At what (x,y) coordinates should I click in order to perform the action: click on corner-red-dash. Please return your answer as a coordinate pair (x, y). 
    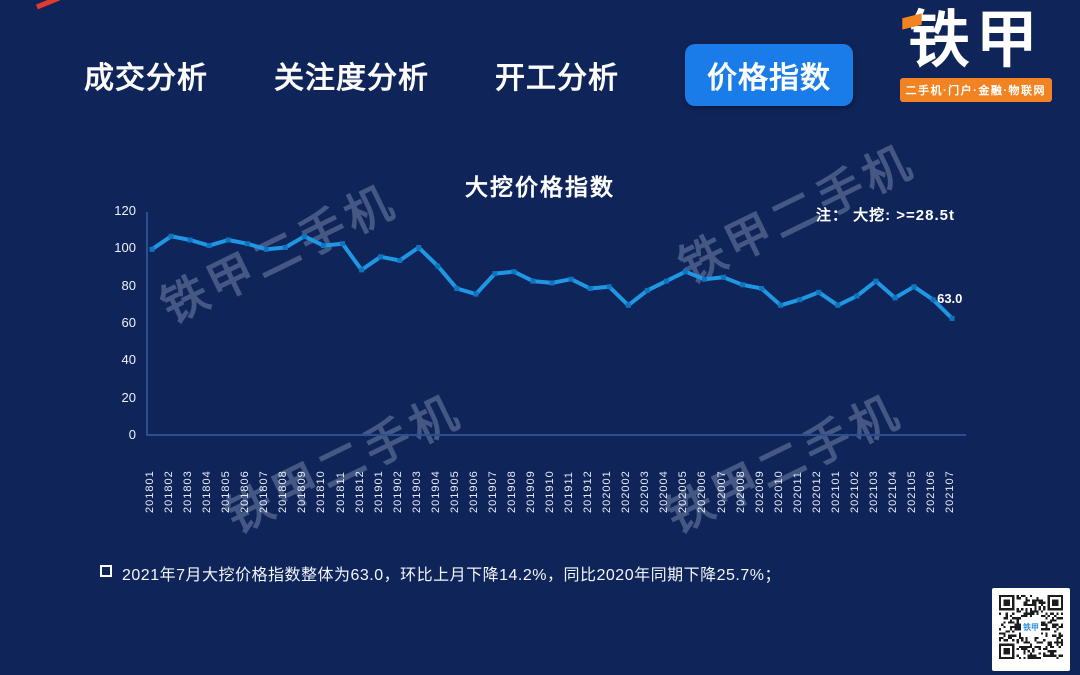
    Looking at the image, I should click on (48, 5).